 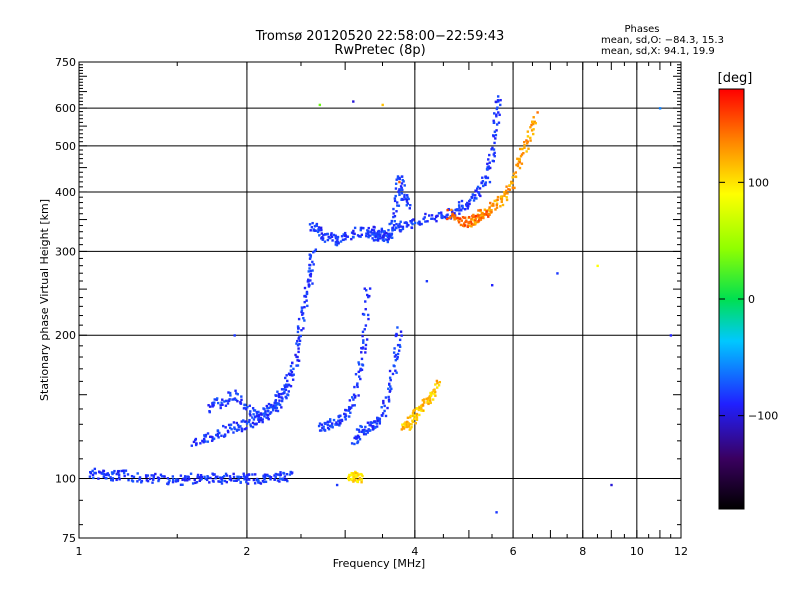 I want to click on stats-o: mean, sd,O: −84.3, 15.3, so click(x=662, y=40).